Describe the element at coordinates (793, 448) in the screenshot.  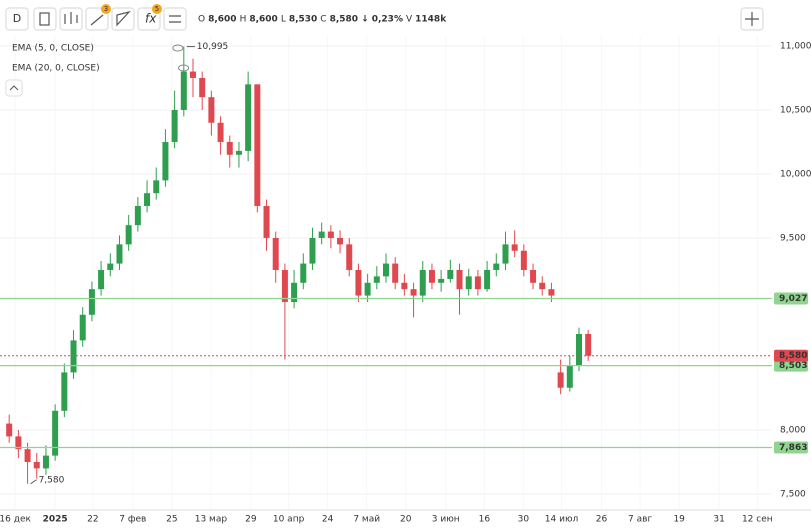
I see `level-label: 7,863` at that location.